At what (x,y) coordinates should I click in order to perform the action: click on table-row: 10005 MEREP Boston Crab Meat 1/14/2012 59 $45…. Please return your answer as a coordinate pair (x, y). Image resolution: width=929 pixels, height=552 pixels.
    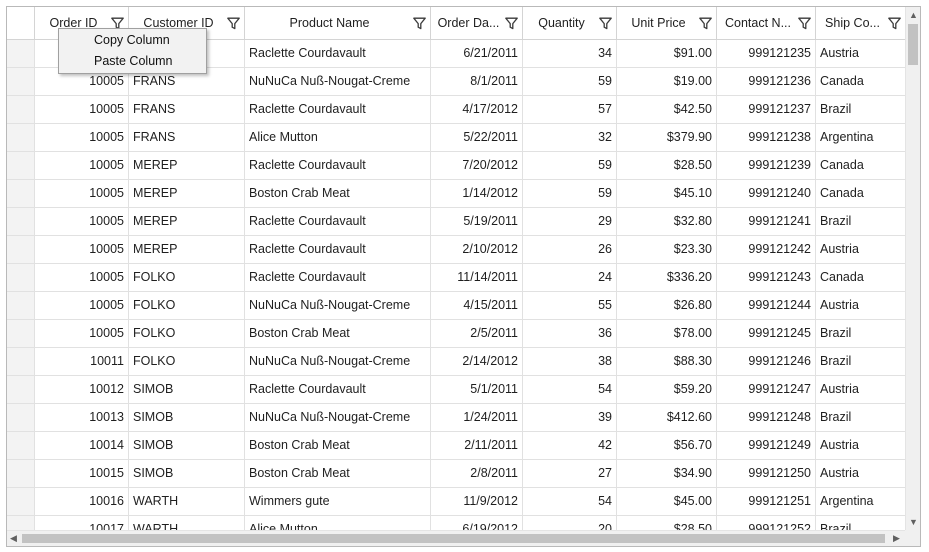
    Looking at the image, I should click on (456, 194).